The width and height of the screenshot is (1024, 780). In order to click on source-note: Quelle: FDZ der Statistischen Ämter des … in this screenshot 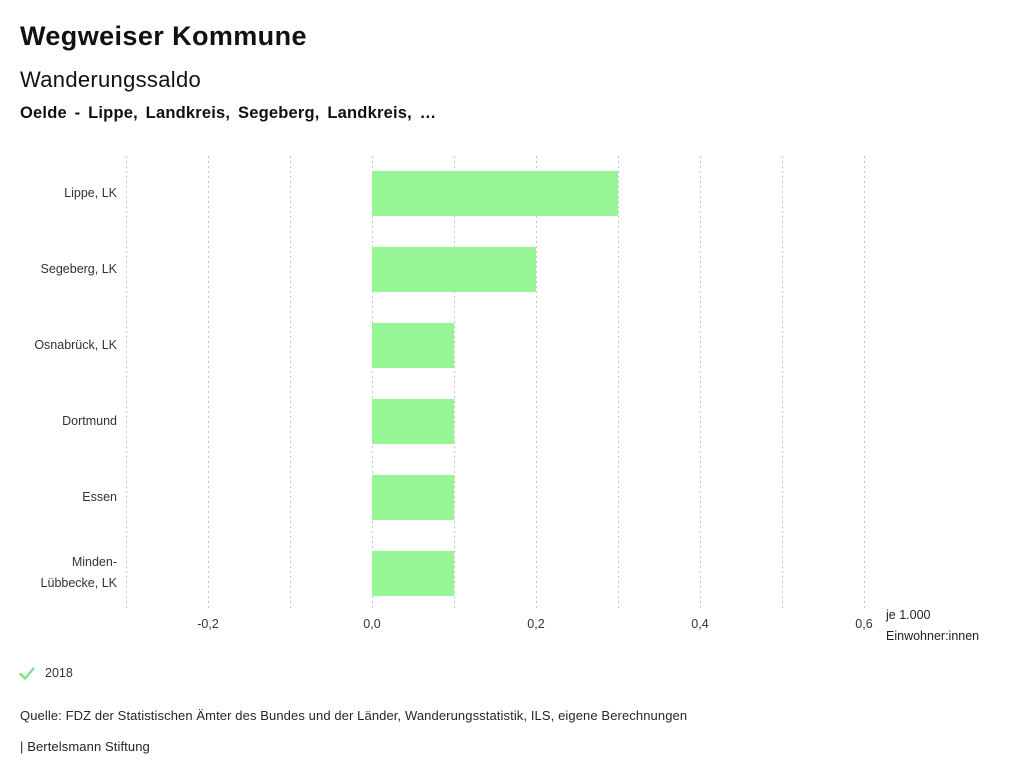, I will do `click(354, 715)`.